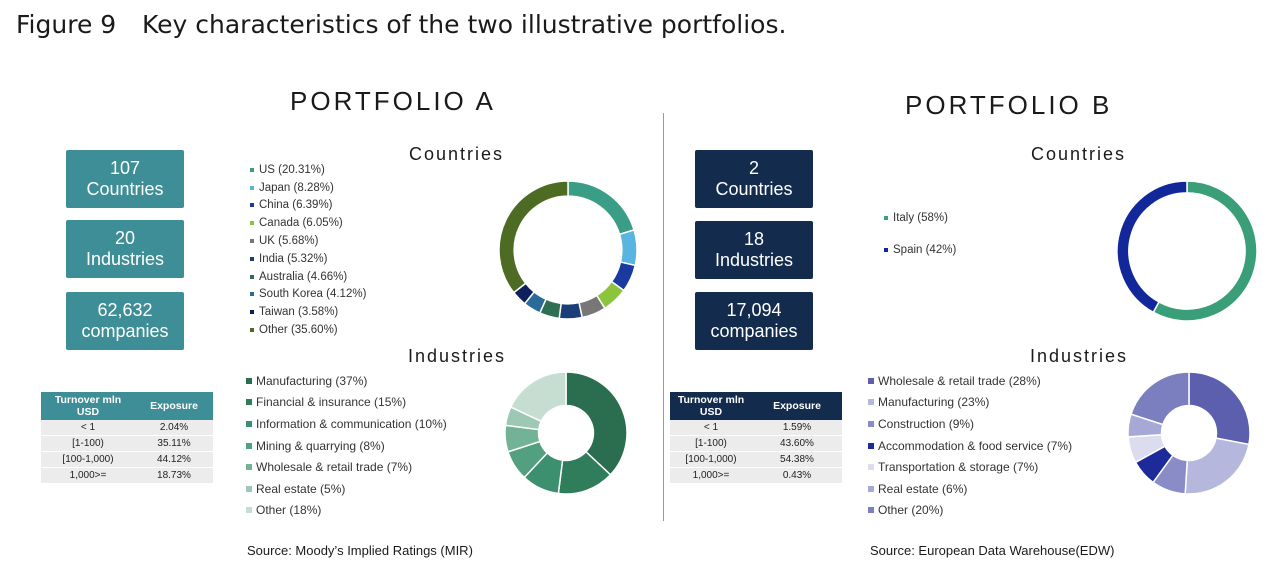  Describe the element at coordinates (289, 241) in the screenshot. I see `legend-label: UK (5.68%)` at that location.